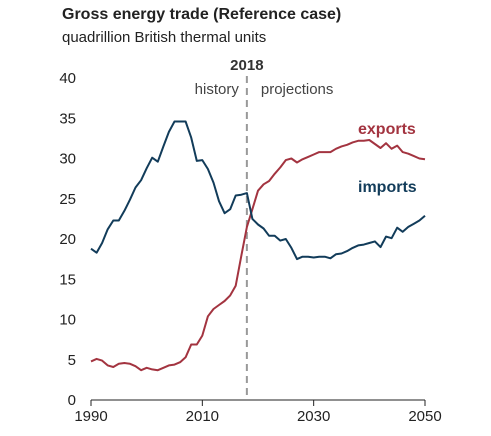 The width and height of the screenshot is (491, 436). I want to click on y-tick-label-5: 5, so click(72, 360).